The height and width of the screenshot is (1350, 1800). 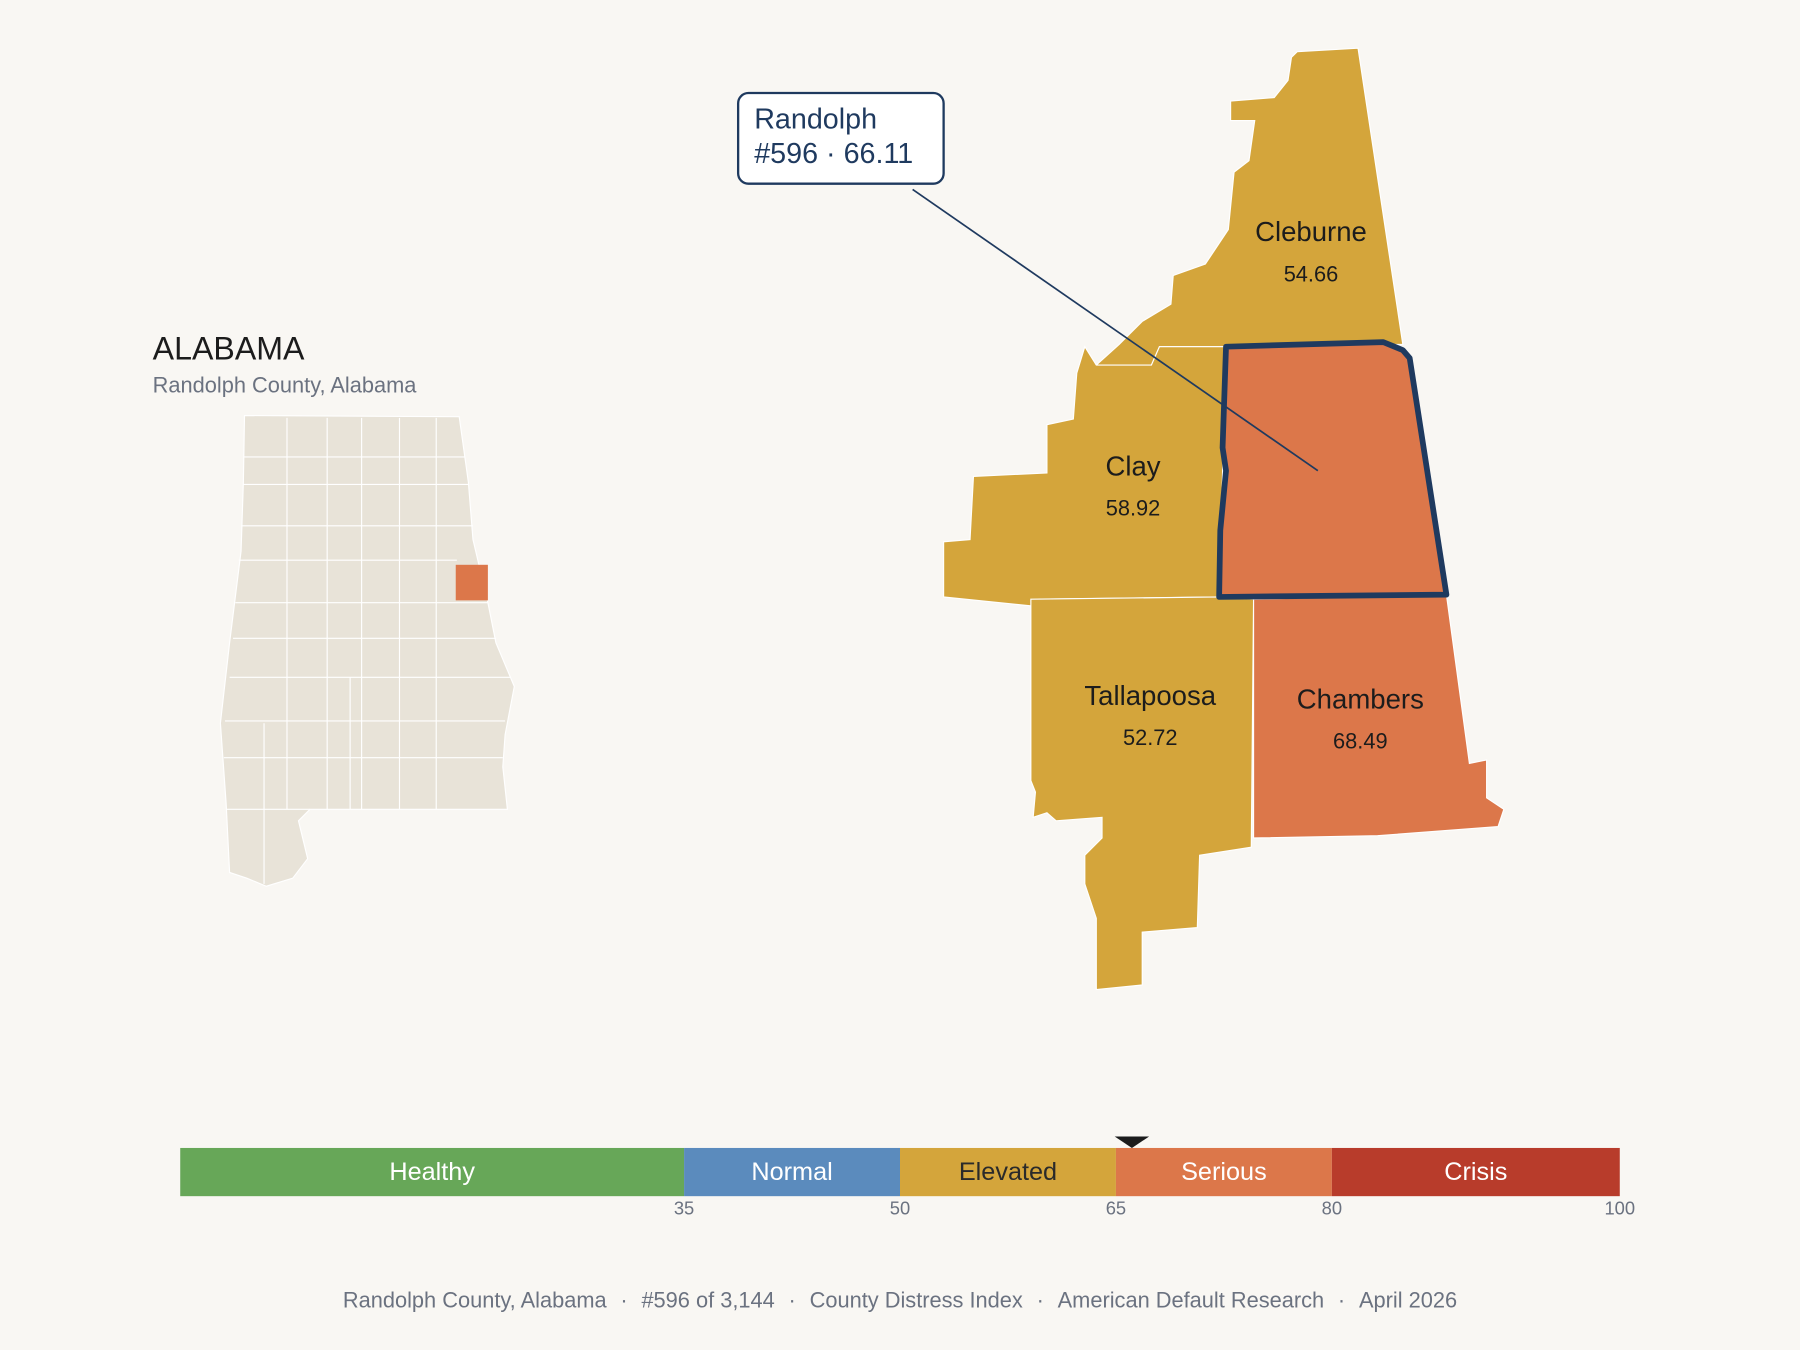 I want to click on state-title: ALABAMA, so click(x=229, y=348).